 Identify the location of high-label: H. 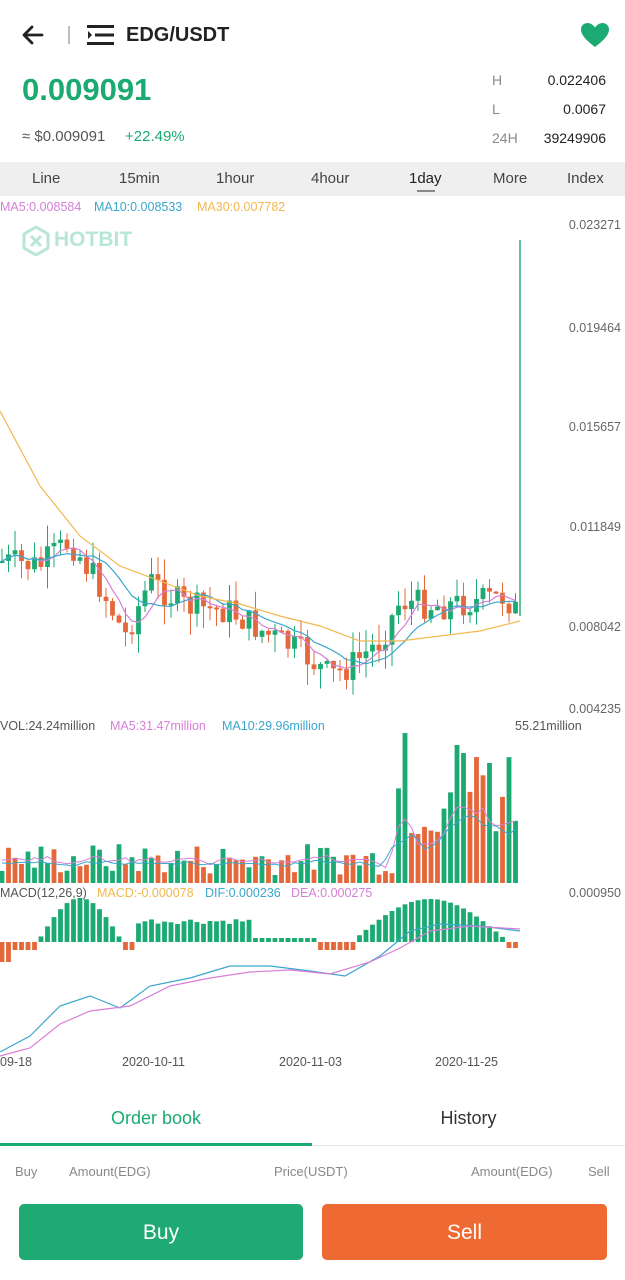
(497, 80).